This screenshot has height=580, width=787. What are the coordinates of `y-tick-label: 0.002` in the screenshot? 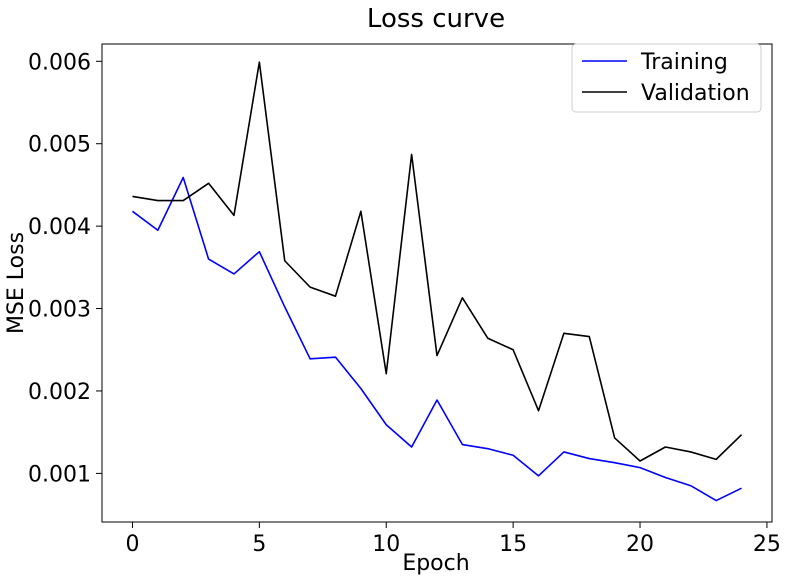 It's located at (59, 392).